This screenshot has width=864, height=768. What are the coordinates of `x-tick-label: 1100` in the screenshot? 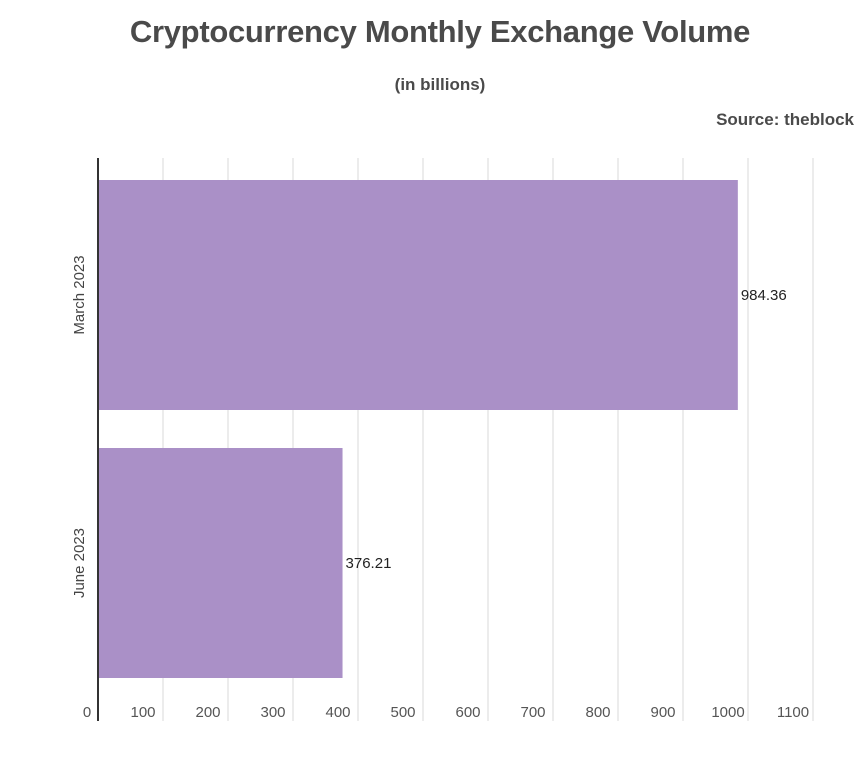 It's located at (793, 712).